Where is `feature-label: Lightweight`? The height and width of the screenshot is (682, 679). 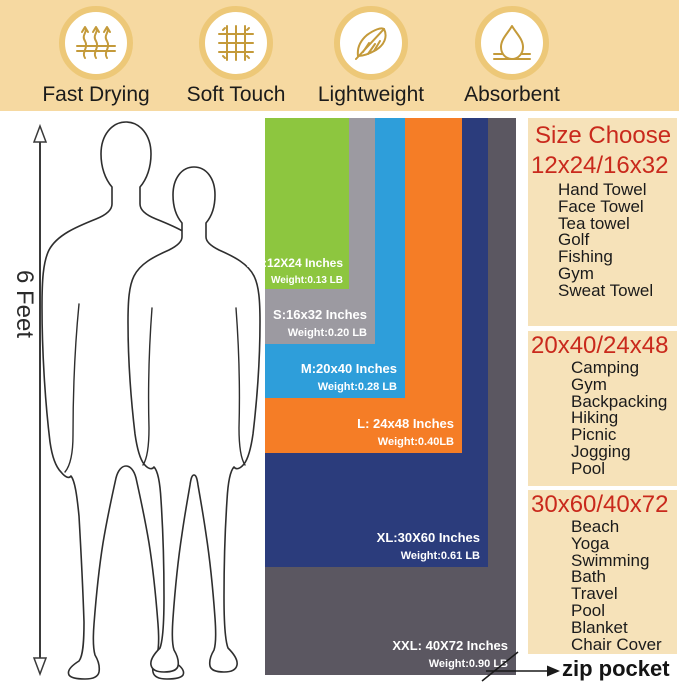
feature-label: Lightweight is located at coordinates (371, 94).